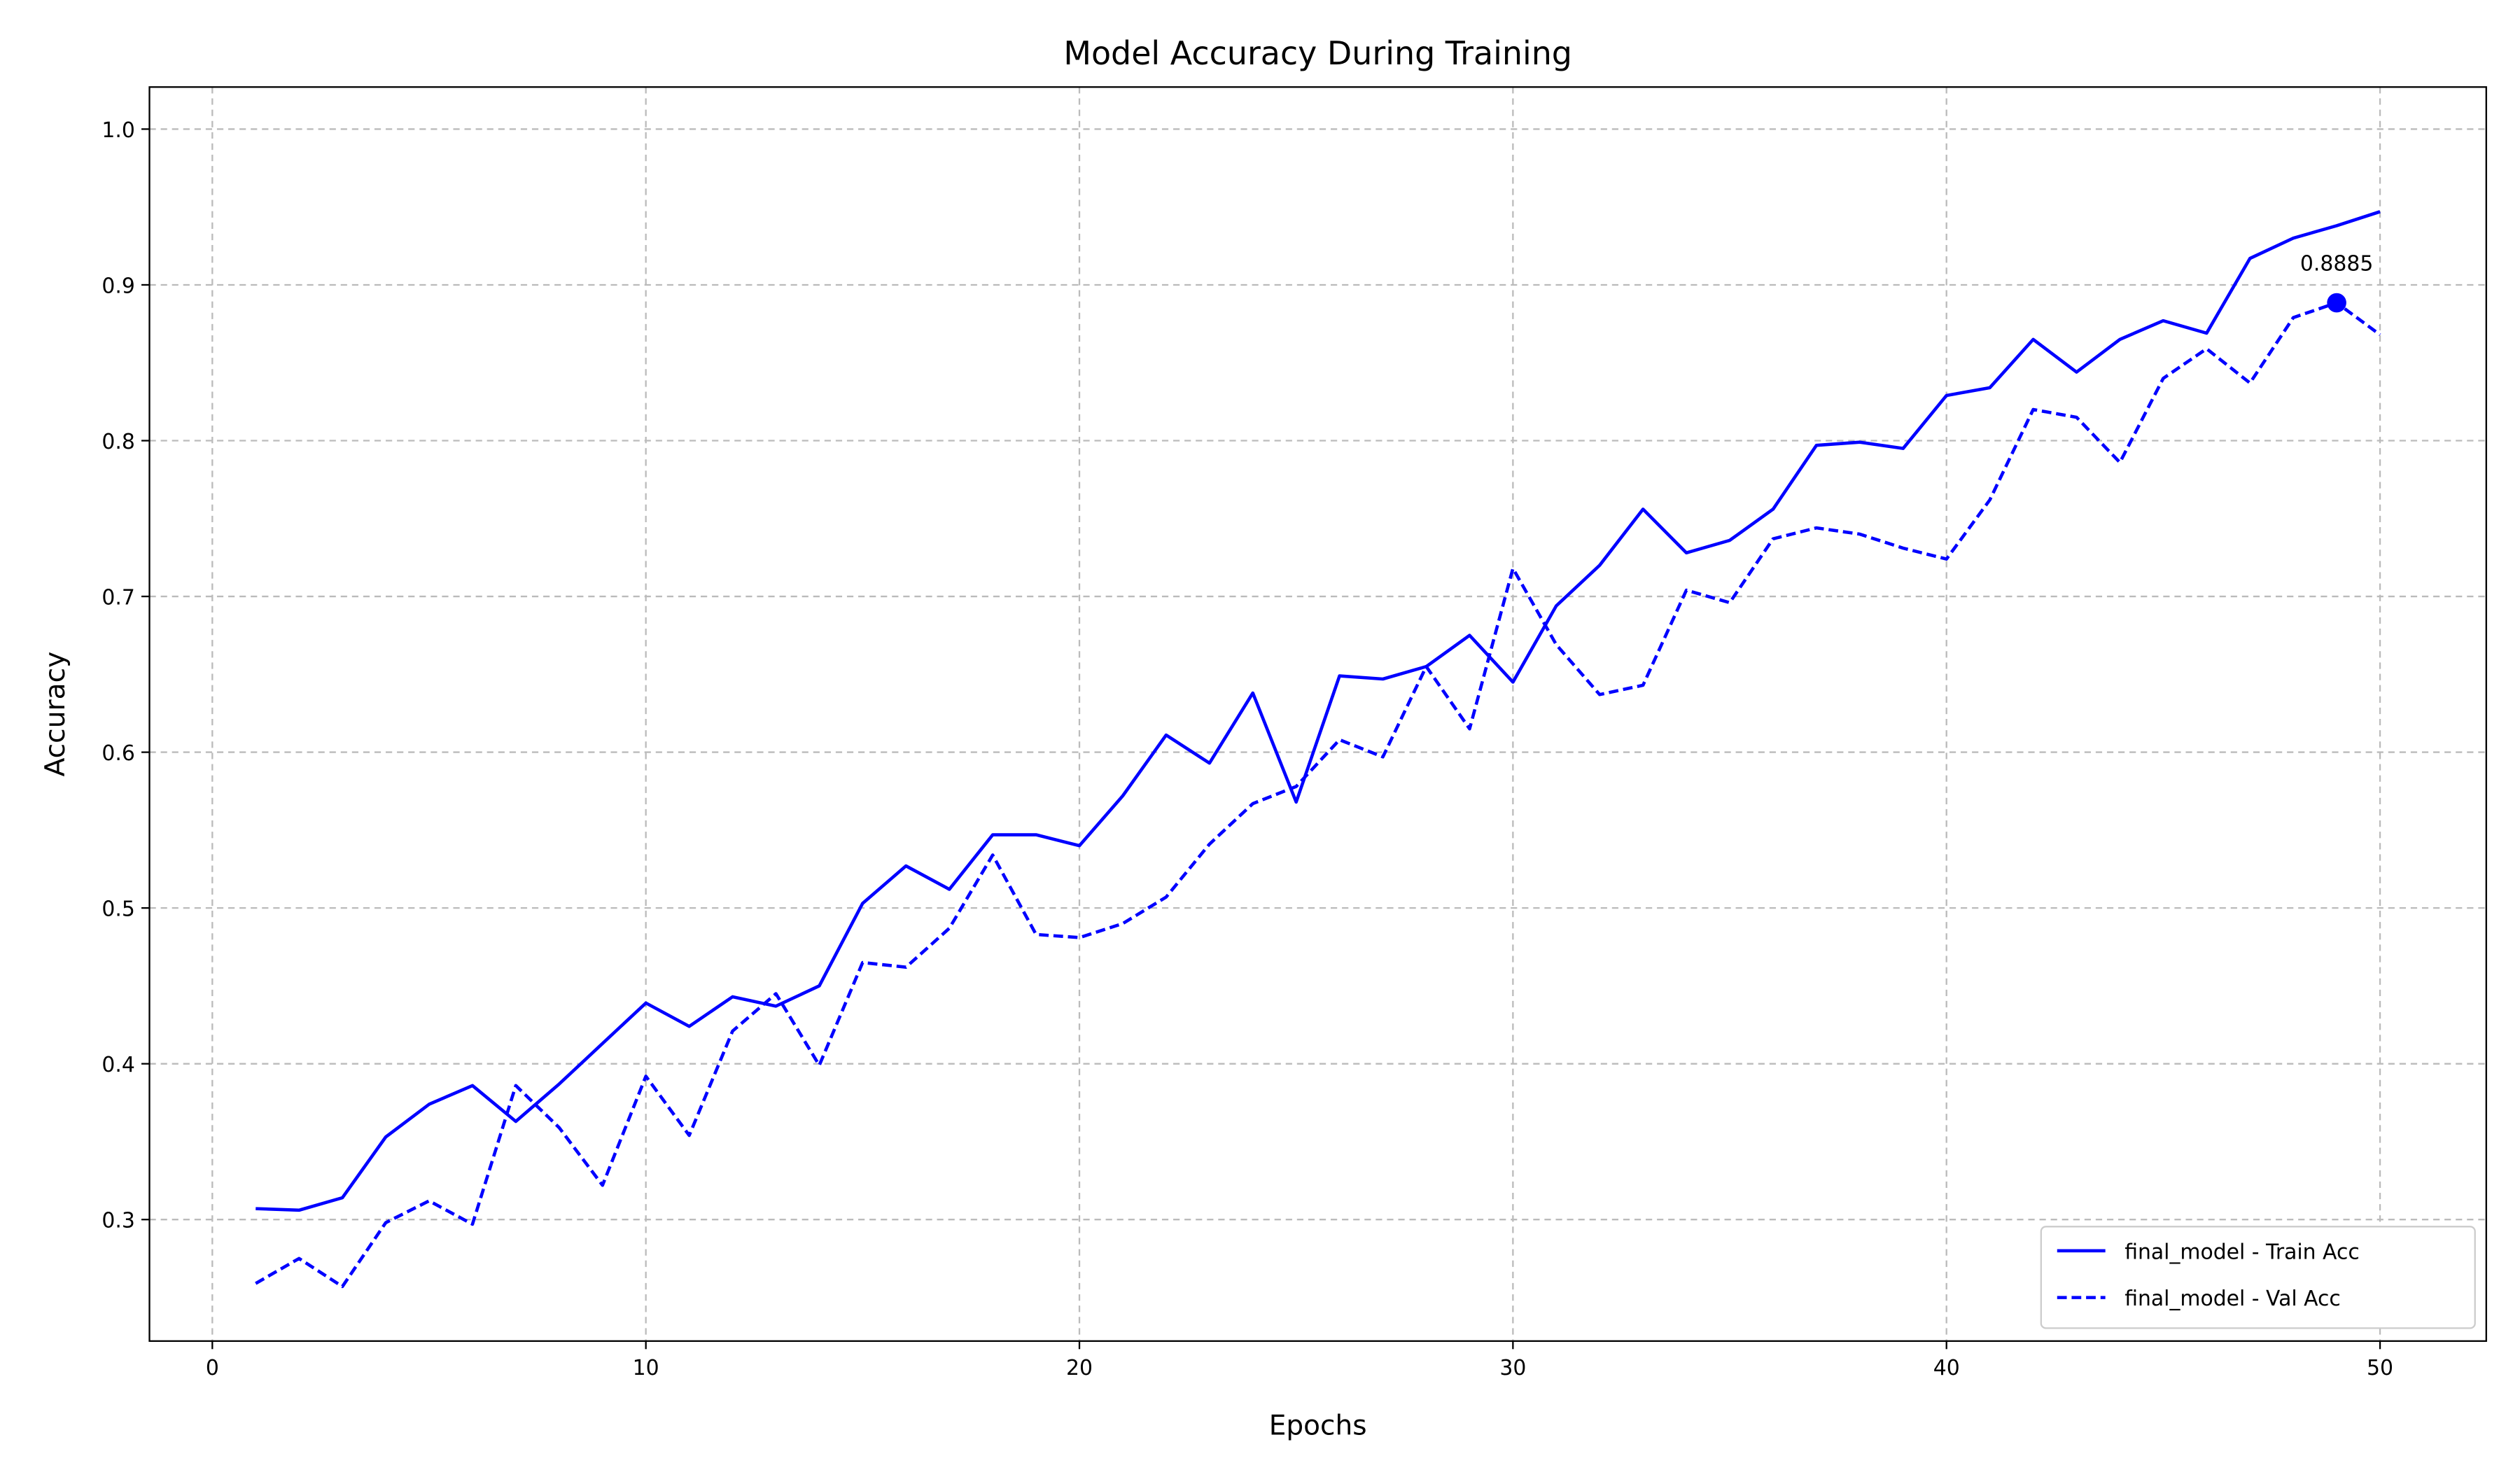 The height and width of the screenshot is (1470, 2520). Describe the element at coordinates (118, 909) in the screenshot. I see `y-tick-label: 0.5` at that location.